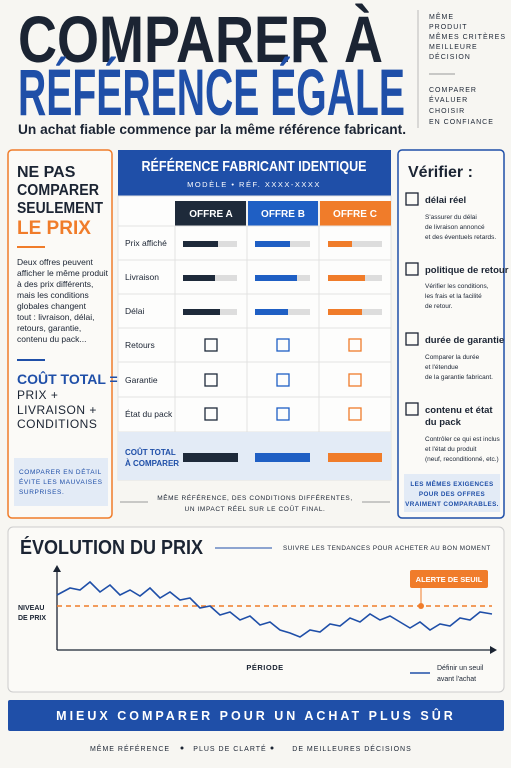  I want to click on table-header, so click(254, 173).